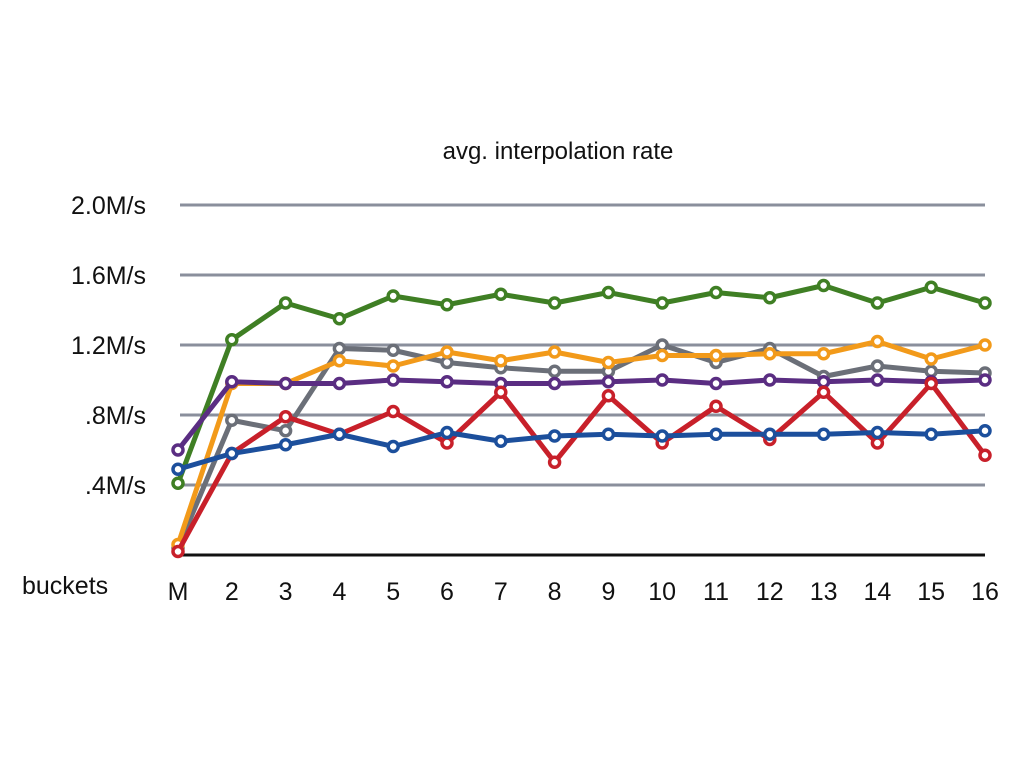 Image resolution: width=1024 pixels, height=768 pixels. Describe the element at coordinates (339, 592) in the screenshot. I see `x-tick-label: 4` at that location.